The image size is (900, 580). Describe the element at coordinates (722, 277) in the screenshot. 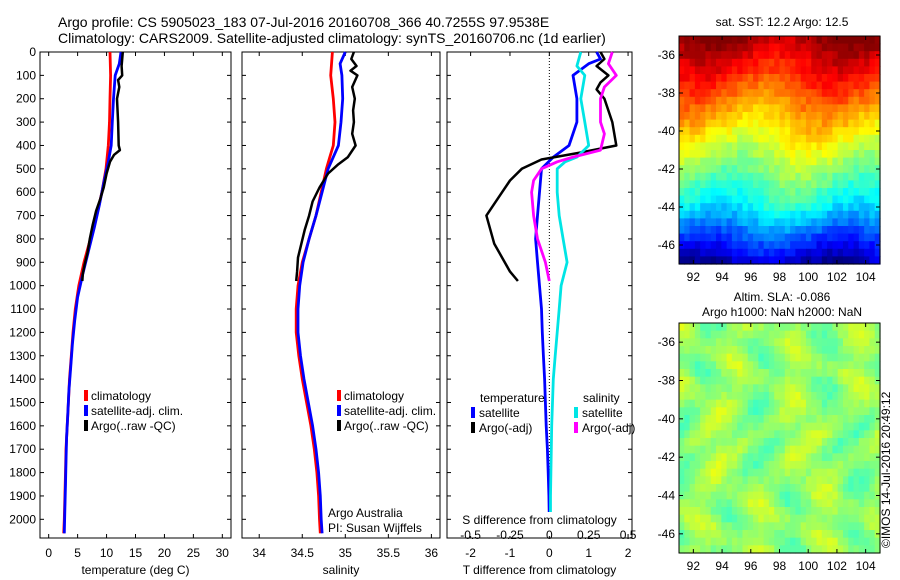

I see `x-tick-label: 94` at that location.